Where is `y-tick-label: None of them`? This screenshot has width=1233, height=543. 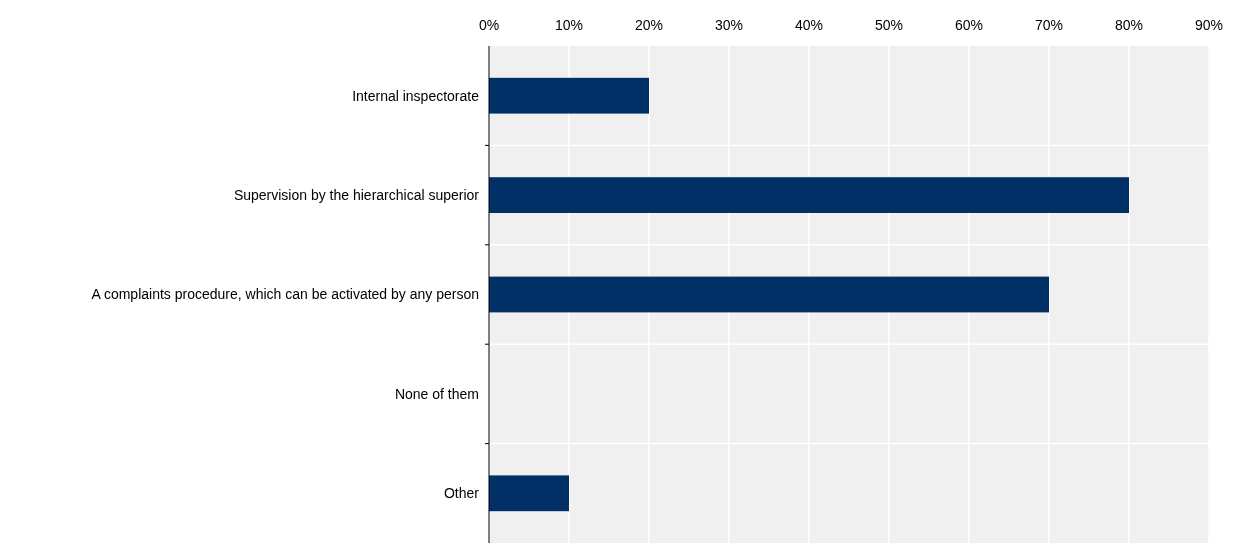 y-tick-label: None of them is located at coordinates (436, 393).